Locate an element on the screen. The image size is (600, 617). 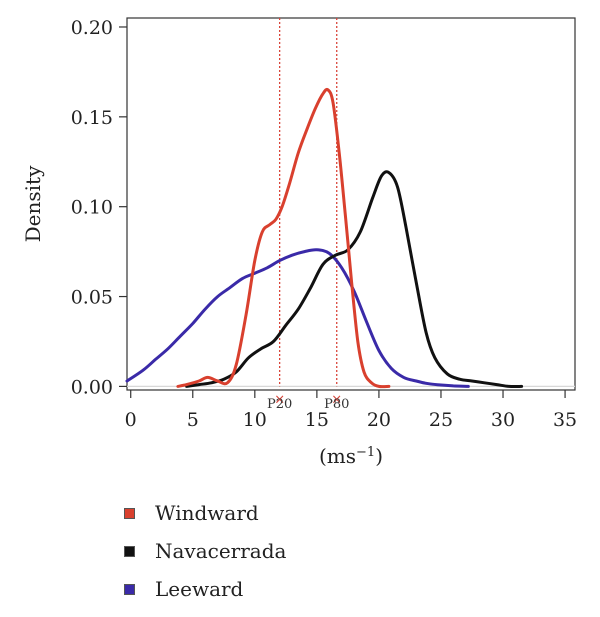
percentile-marker-p80: × is located at coordinates (336, 399).